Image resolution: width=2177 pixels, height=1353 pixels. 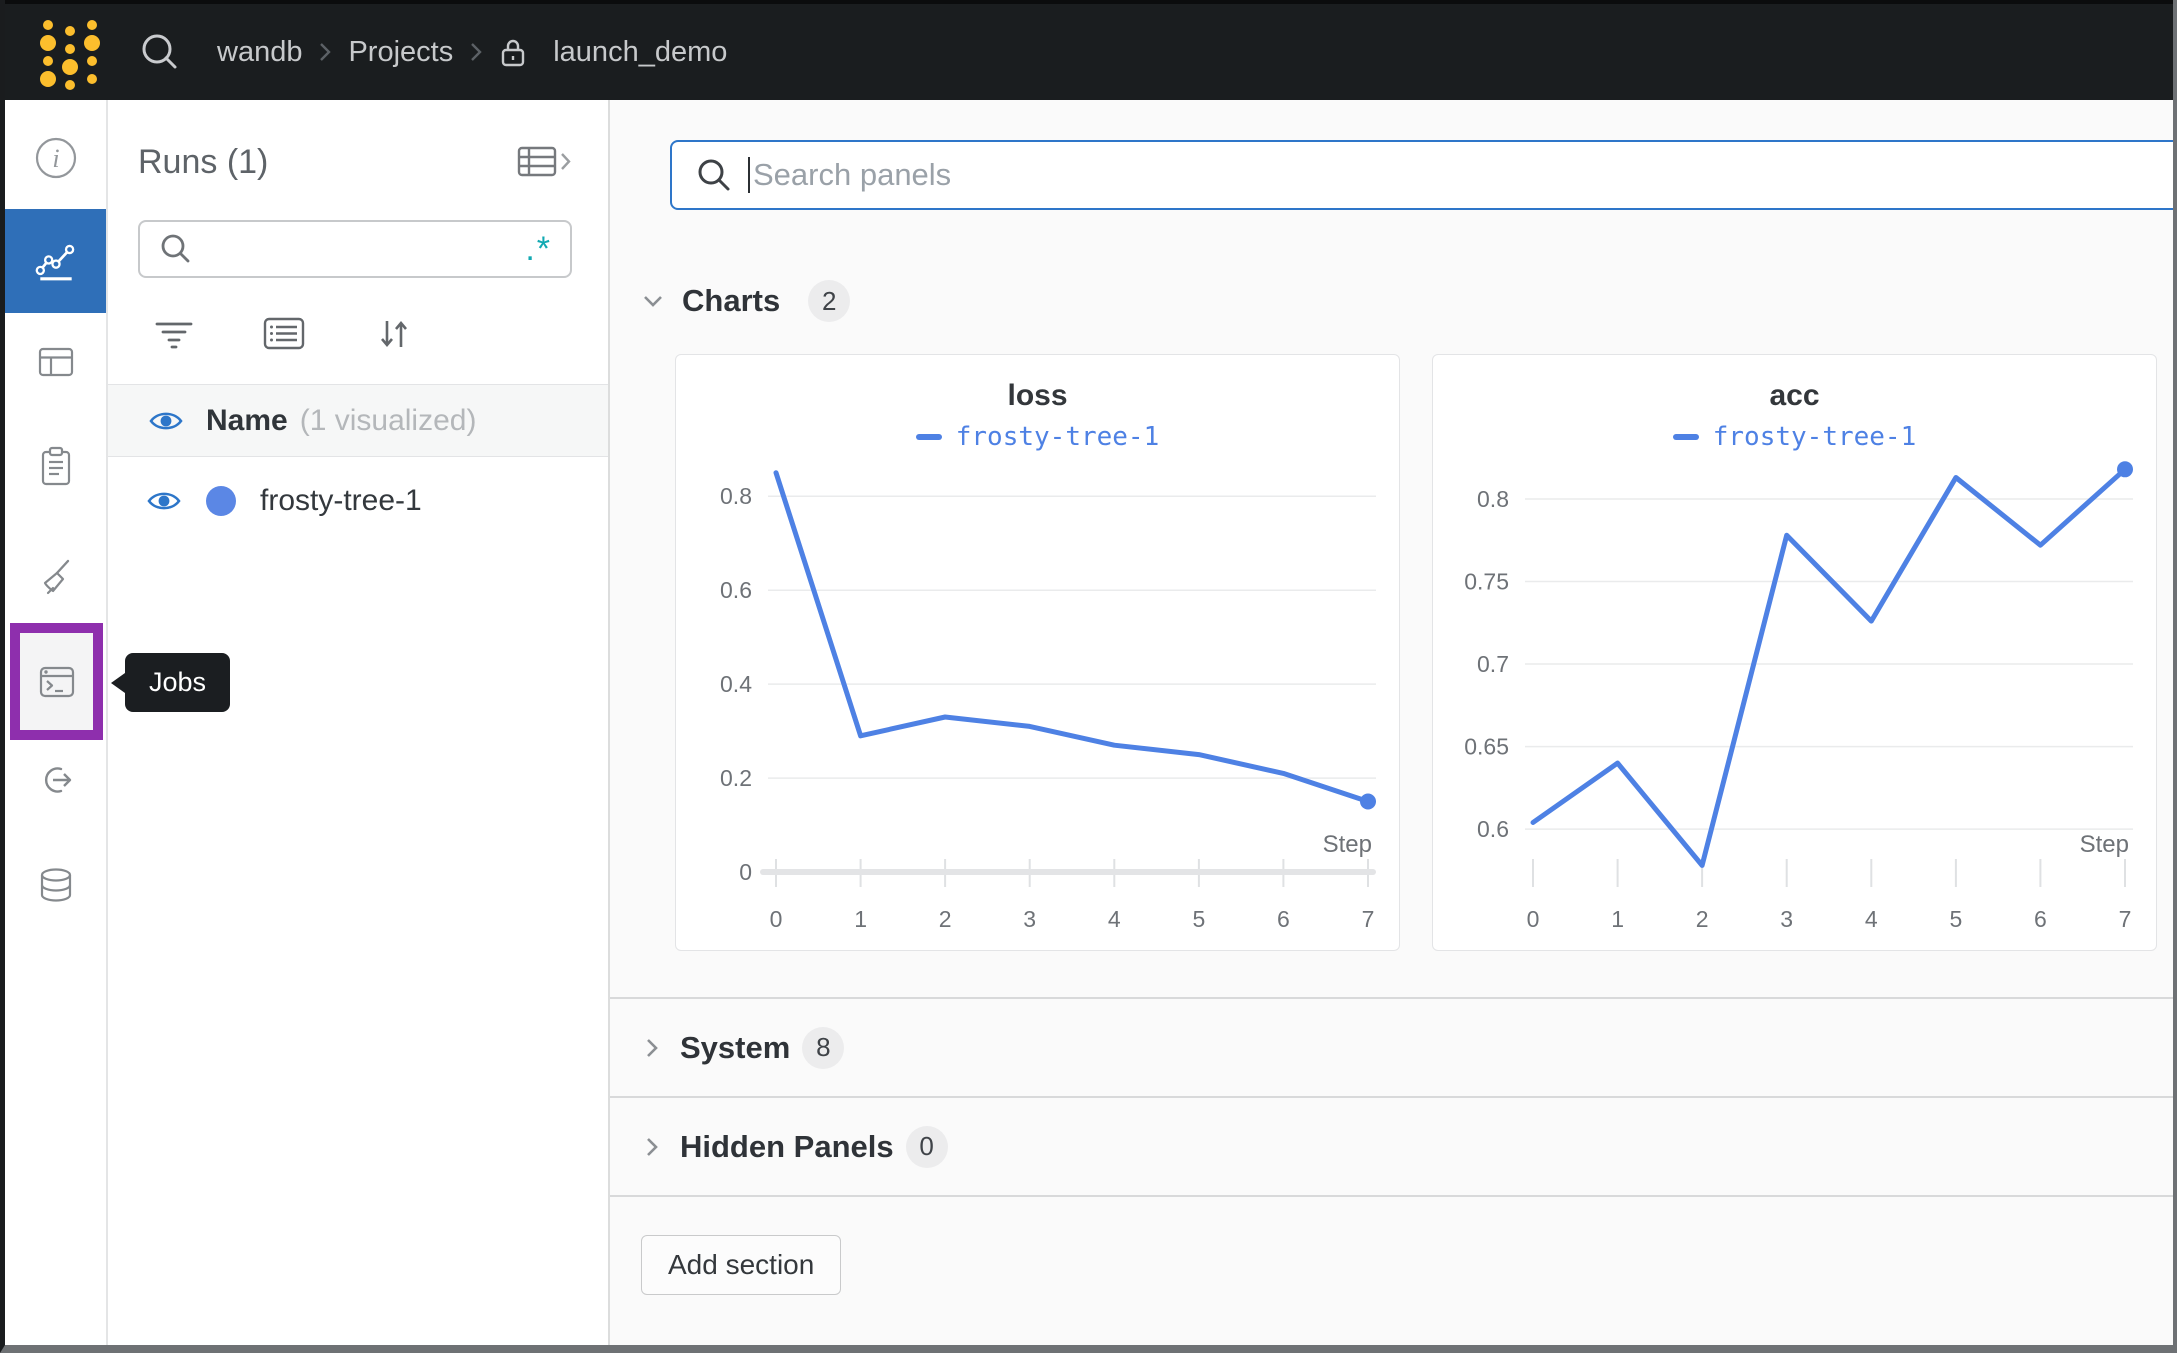 I want to click on sidebar-item-logs, so click(x=56, y=467).